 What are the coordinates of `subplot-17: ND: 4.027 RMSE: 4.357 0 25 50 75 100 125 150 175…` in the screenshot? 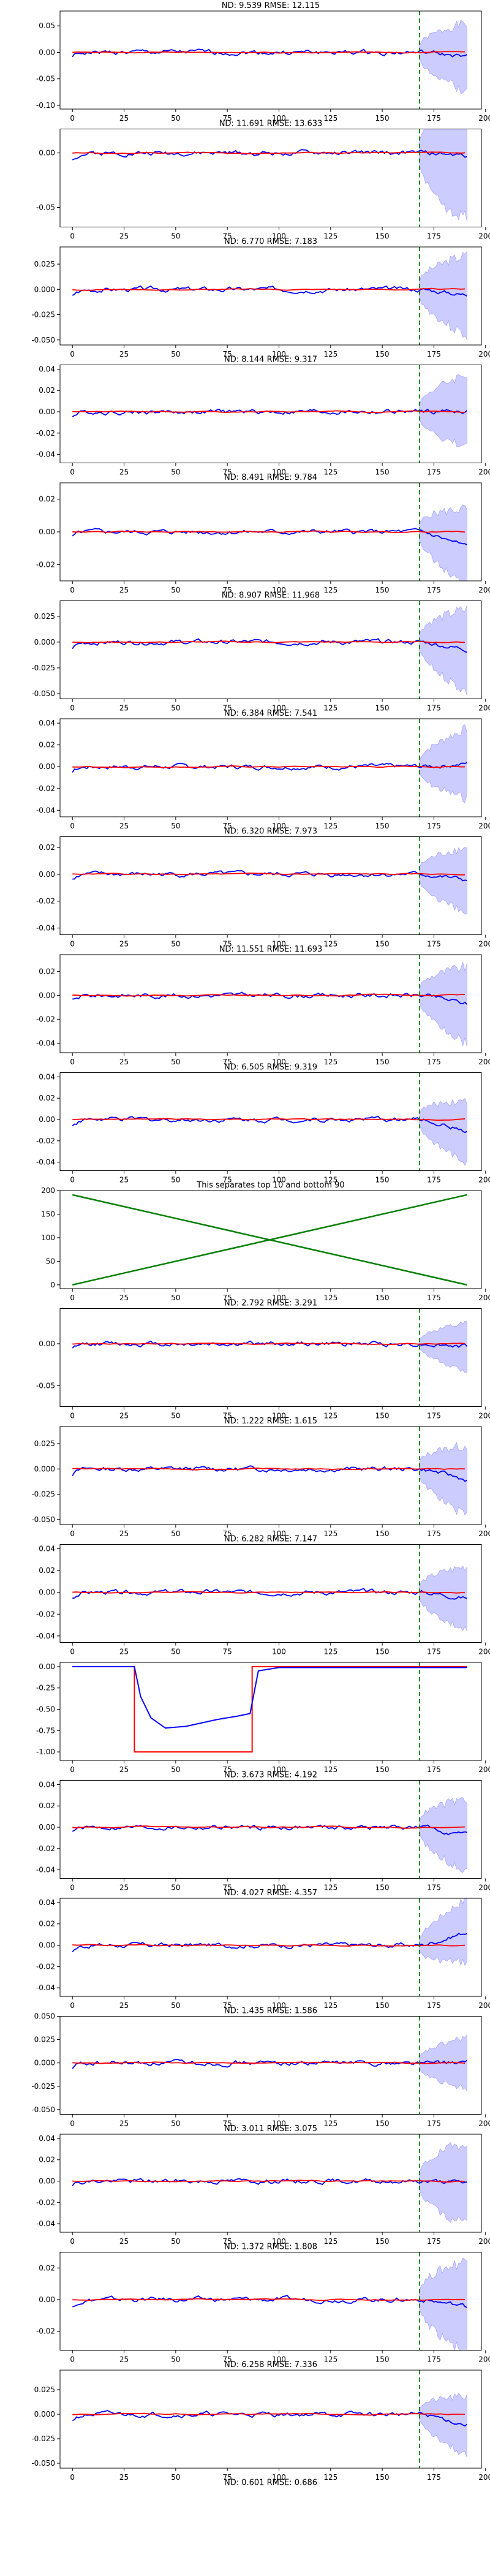 It's located at (263, 1949).